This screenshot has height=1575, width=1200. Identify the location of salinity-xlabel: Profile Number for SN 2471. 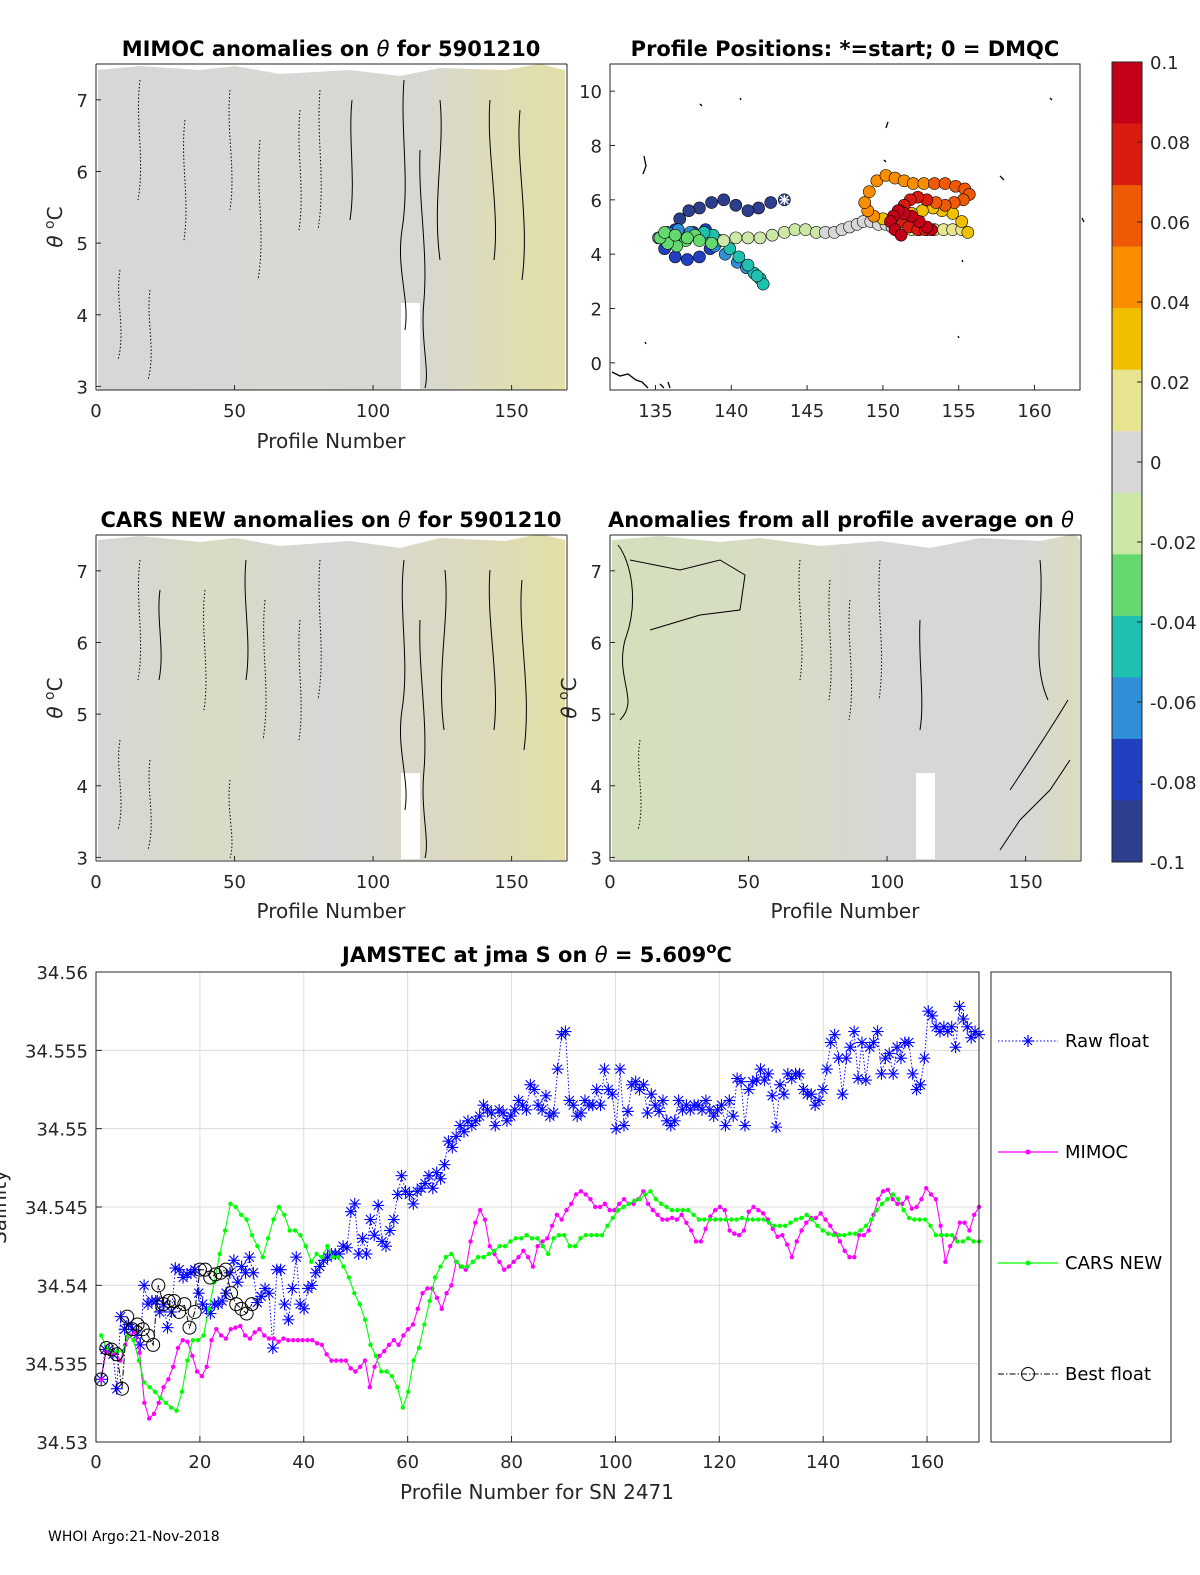
(537, 1492).